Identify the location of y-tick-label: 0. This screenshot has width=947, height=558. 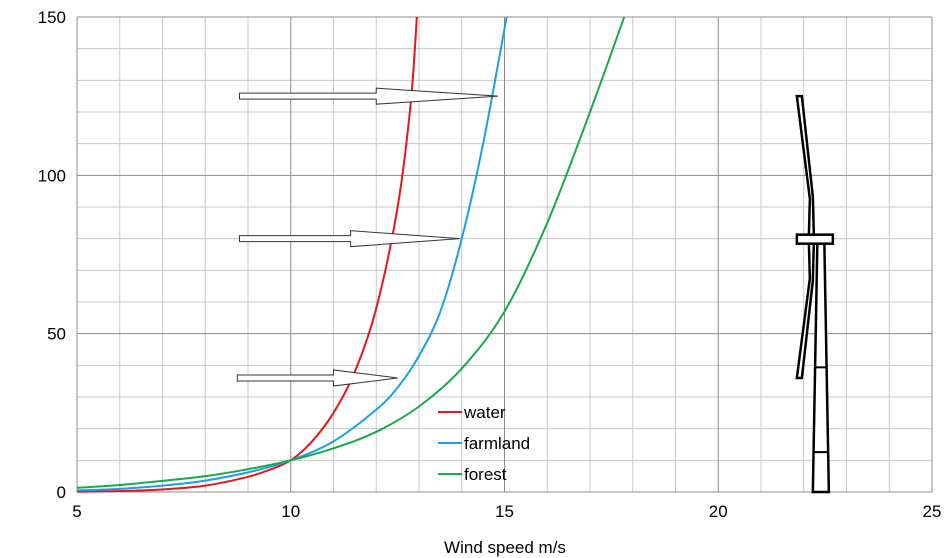
(61, 492).